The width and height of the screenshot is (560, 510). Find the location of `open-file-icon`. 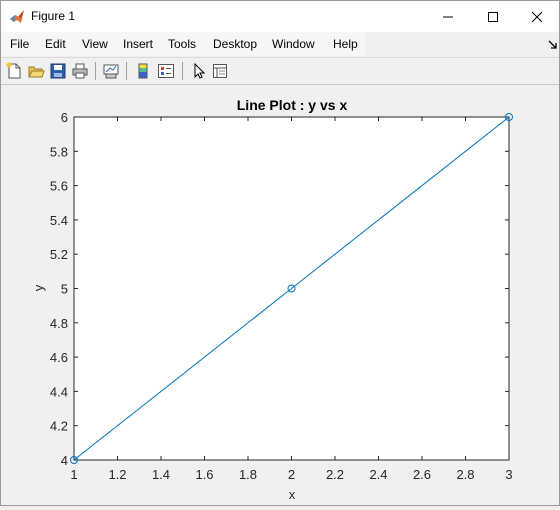

open-file-icon is located at coordinates (36, 71).